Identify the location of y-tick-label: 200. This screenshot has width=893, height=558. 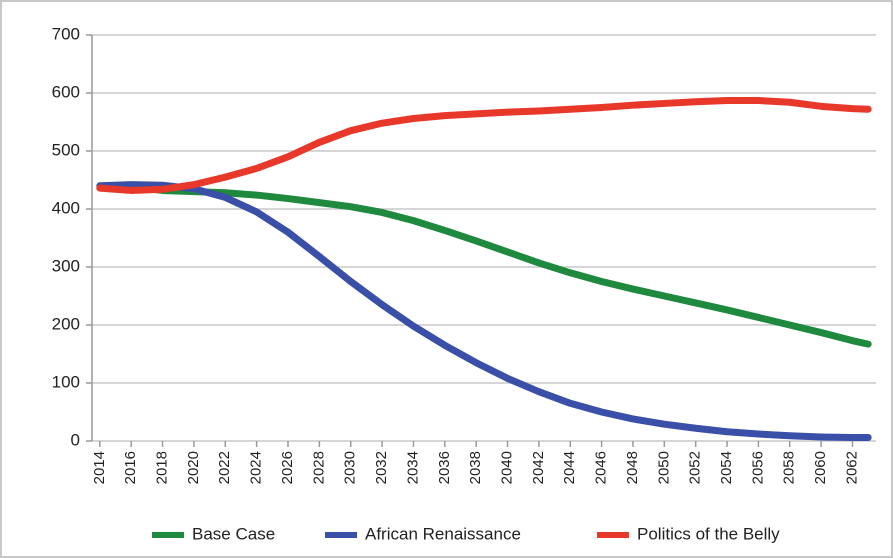
(66, 323).